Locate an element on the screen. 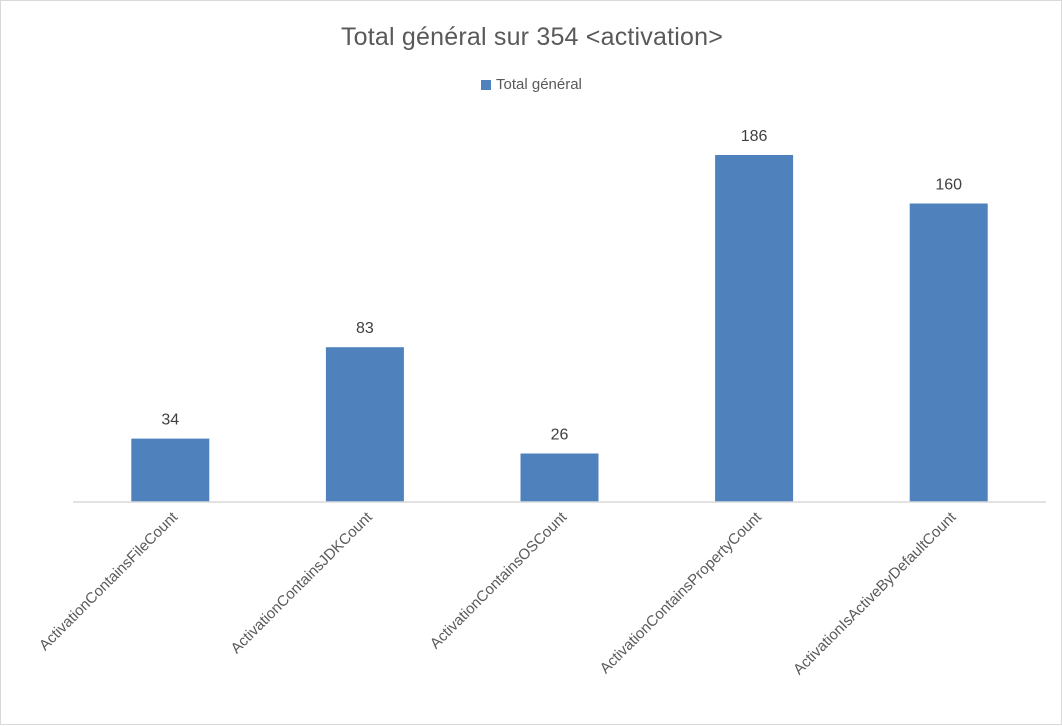 Image resolution: width=1062 pixels, height=726 pixels. legend: Total général is located at coordinates (531, 84).